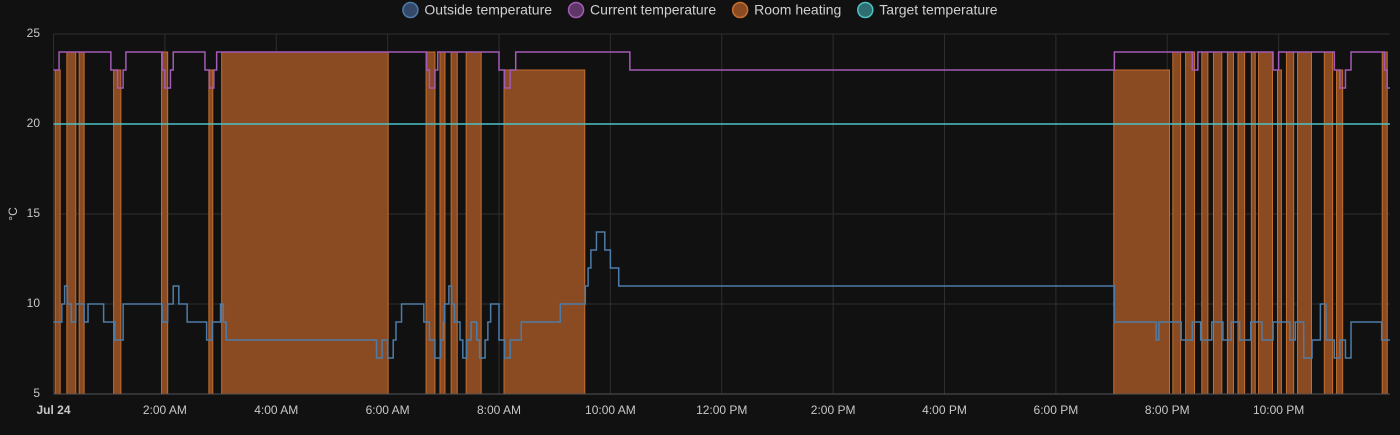  I want to click on x-tick-label: Jul 24, so click(53, 410).